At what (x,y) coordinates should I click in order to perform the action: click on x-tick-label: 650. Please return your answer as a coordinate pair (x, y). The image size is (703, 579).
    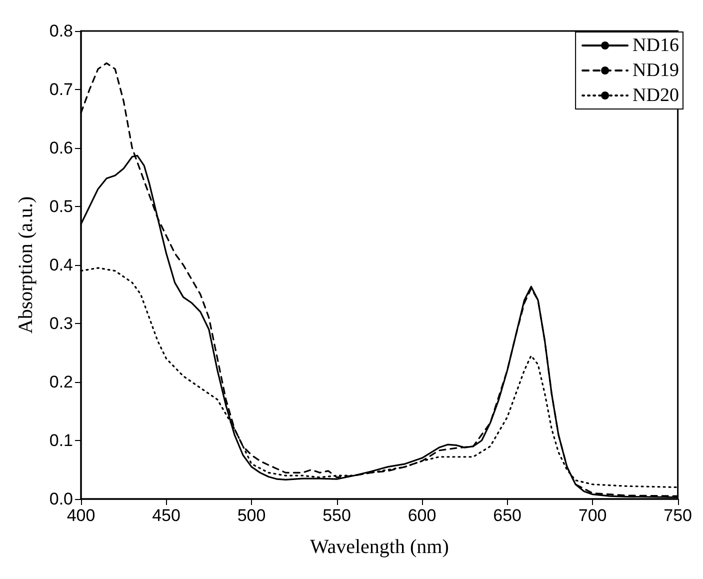
    Looking at the image, I should click on (507, 515).